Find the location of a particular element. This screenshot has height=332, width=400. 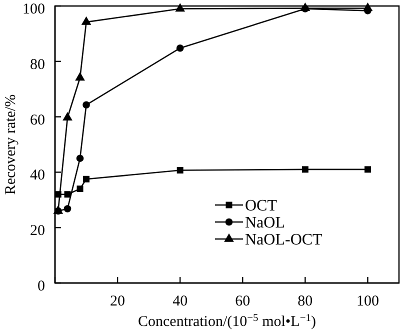

y-tick-label: 40 is located at coordinates (37, 176).